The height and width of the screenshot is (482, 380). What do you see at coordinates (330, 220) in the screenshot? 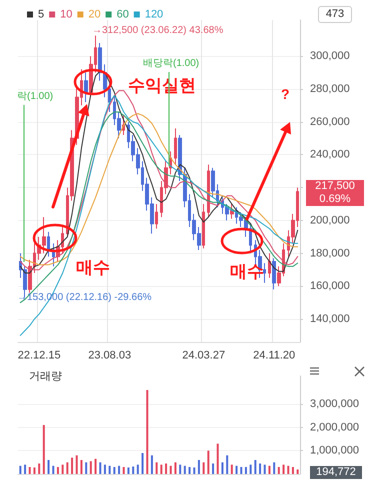
I see `y-tick-label: 200,000` at bounding box center [330, 220].